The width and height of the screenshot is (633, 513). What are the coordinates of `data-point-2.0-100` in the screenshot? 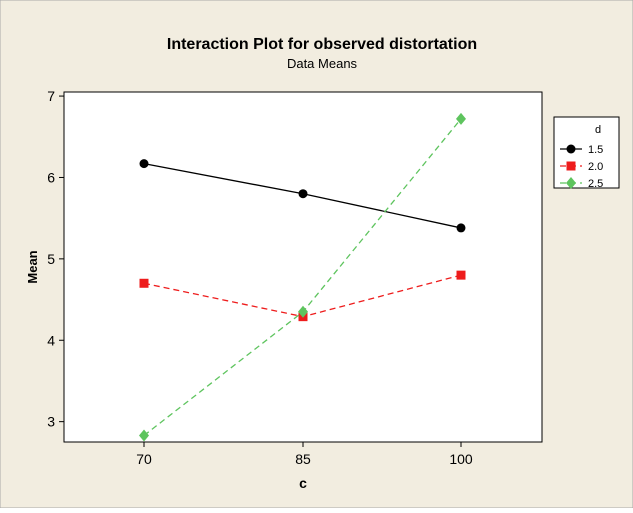 It's located at (461, 275).